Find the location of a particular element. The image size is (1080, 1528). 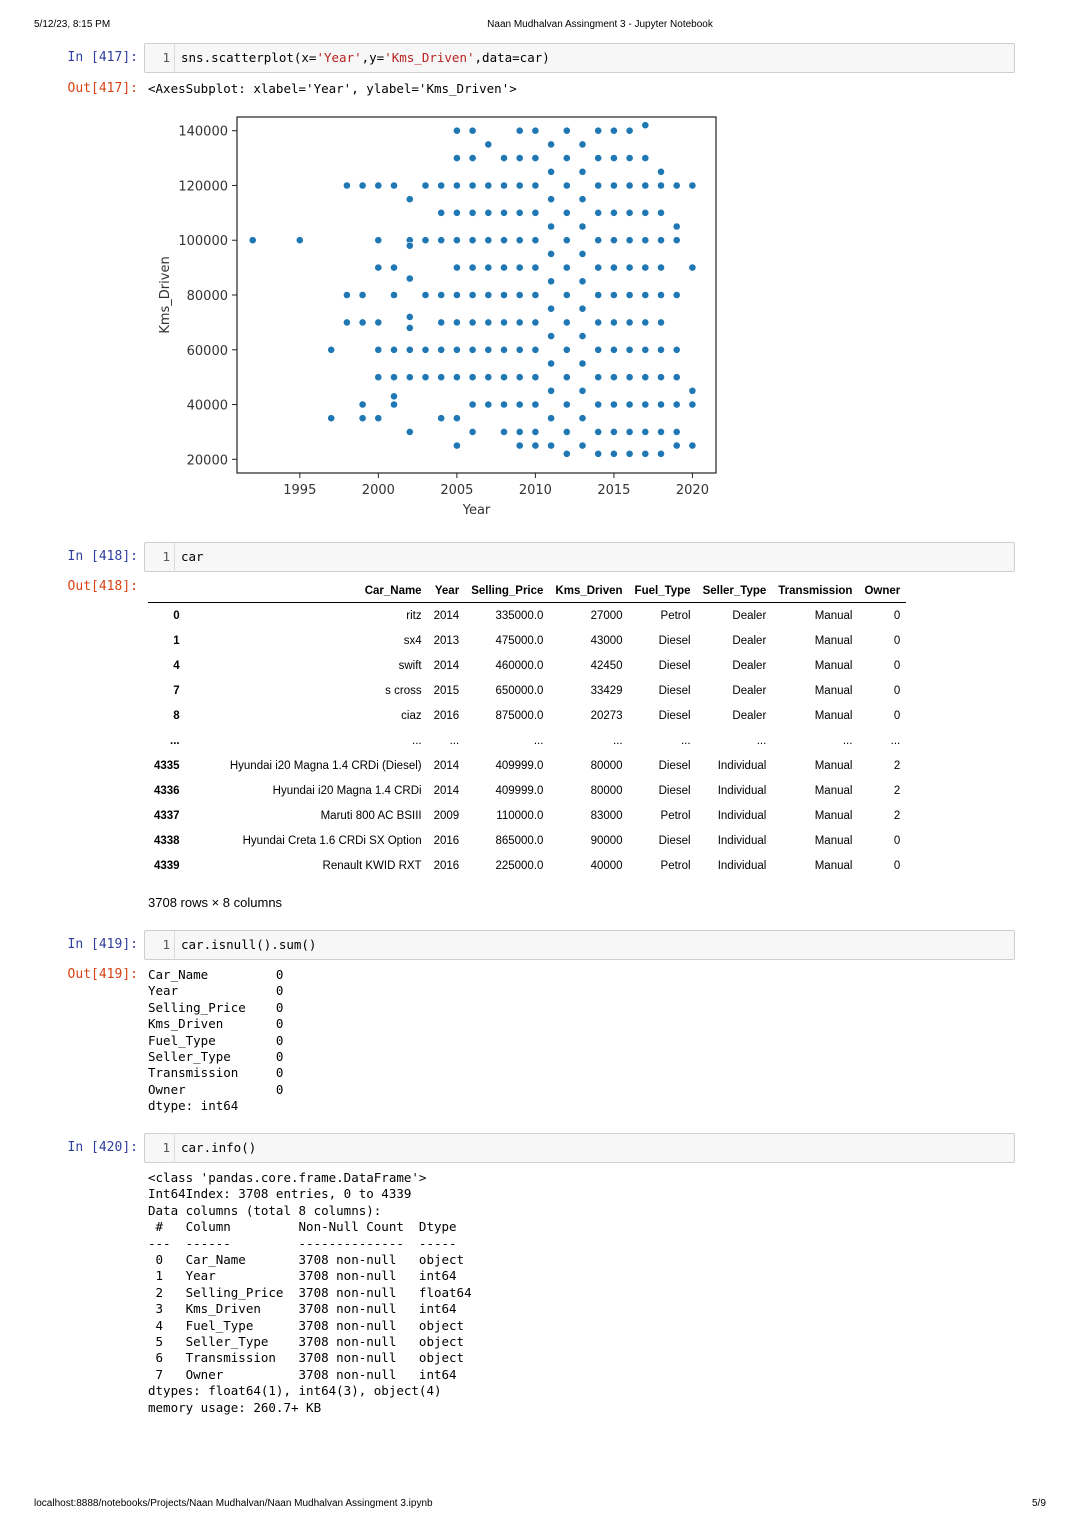

out-prompt-417: Out[417]: is located at coordinates (102, 88).